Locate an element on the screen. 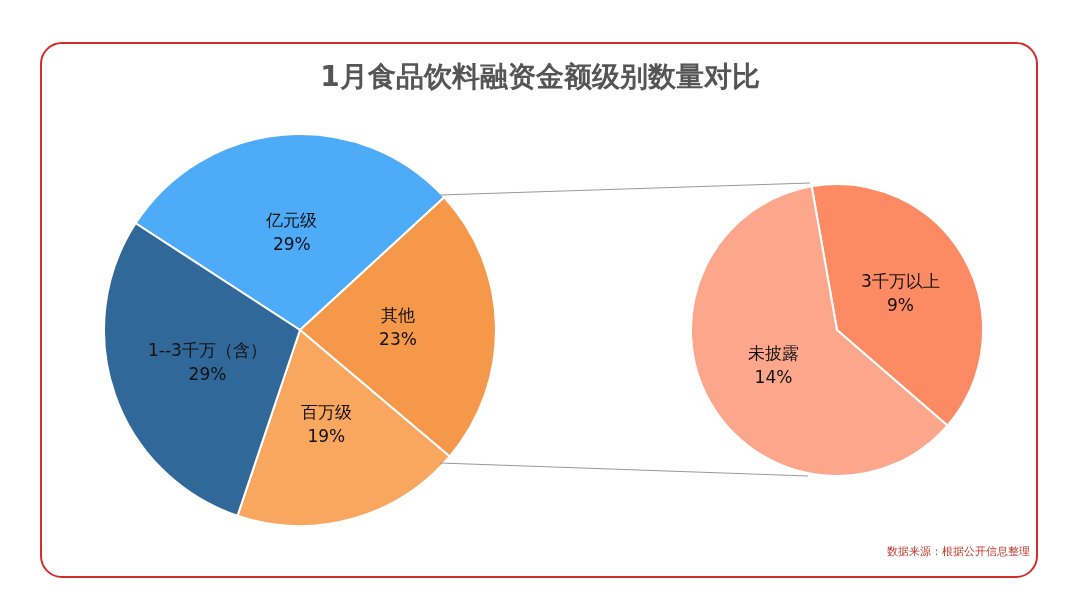  slice-label: 1--3千万（含） is located at coordinates (207, 349).